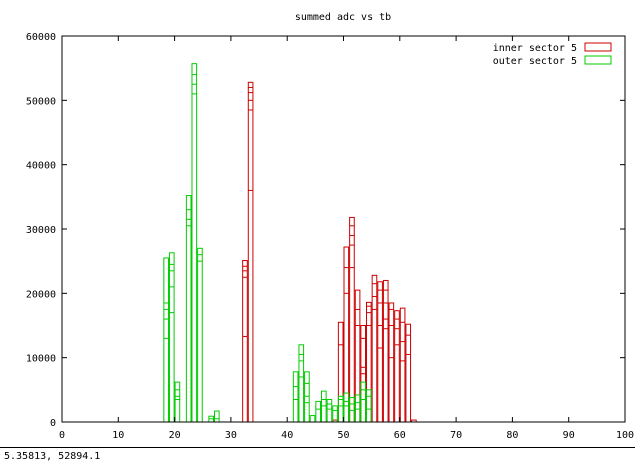 This screenshot has width=635, height=466. What do you see at coordinates (343, 17) in the screenshot?
I see `chart-title: summed adc vs tb` at bounding box center [343, 17].